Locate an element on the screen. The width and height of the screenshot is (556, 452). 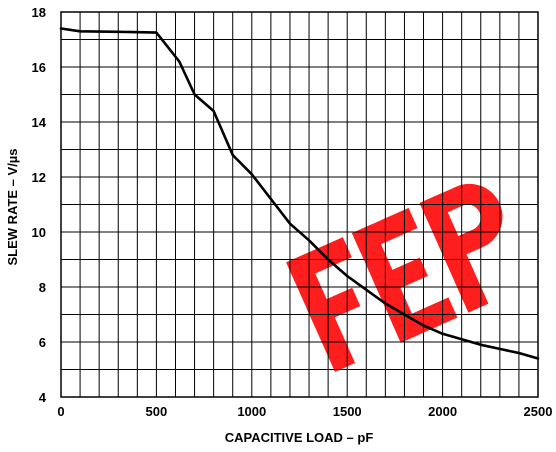
y-tick-label: 6 is located at coordinates (42, 342).